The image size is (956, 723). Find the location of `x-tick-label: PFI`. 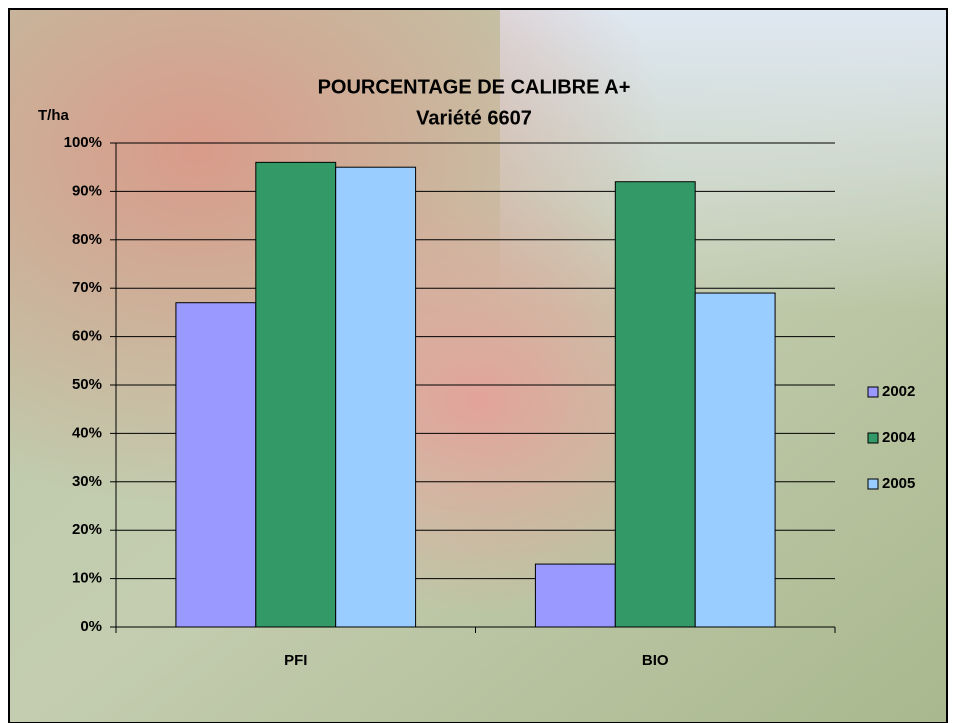

x-tick-label: PFI is located at coordinates (295, 660).